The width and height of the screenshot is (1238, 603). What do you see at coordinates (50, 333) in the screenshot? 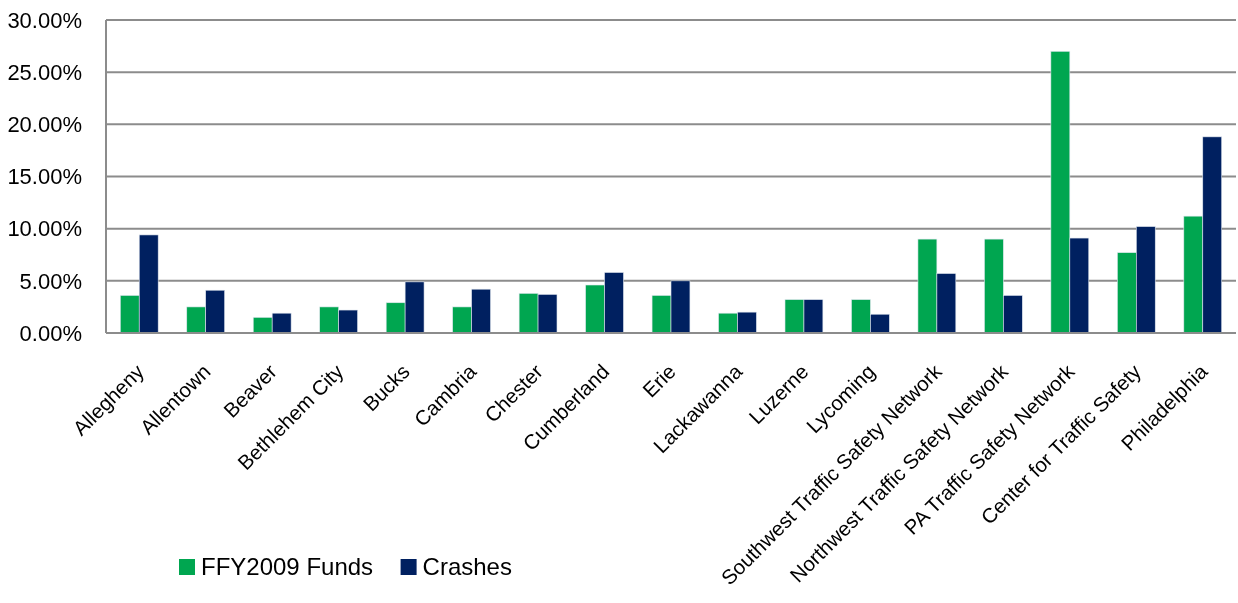
I see `y-tick-label: 0.00%` at bounding box center [50, 333].